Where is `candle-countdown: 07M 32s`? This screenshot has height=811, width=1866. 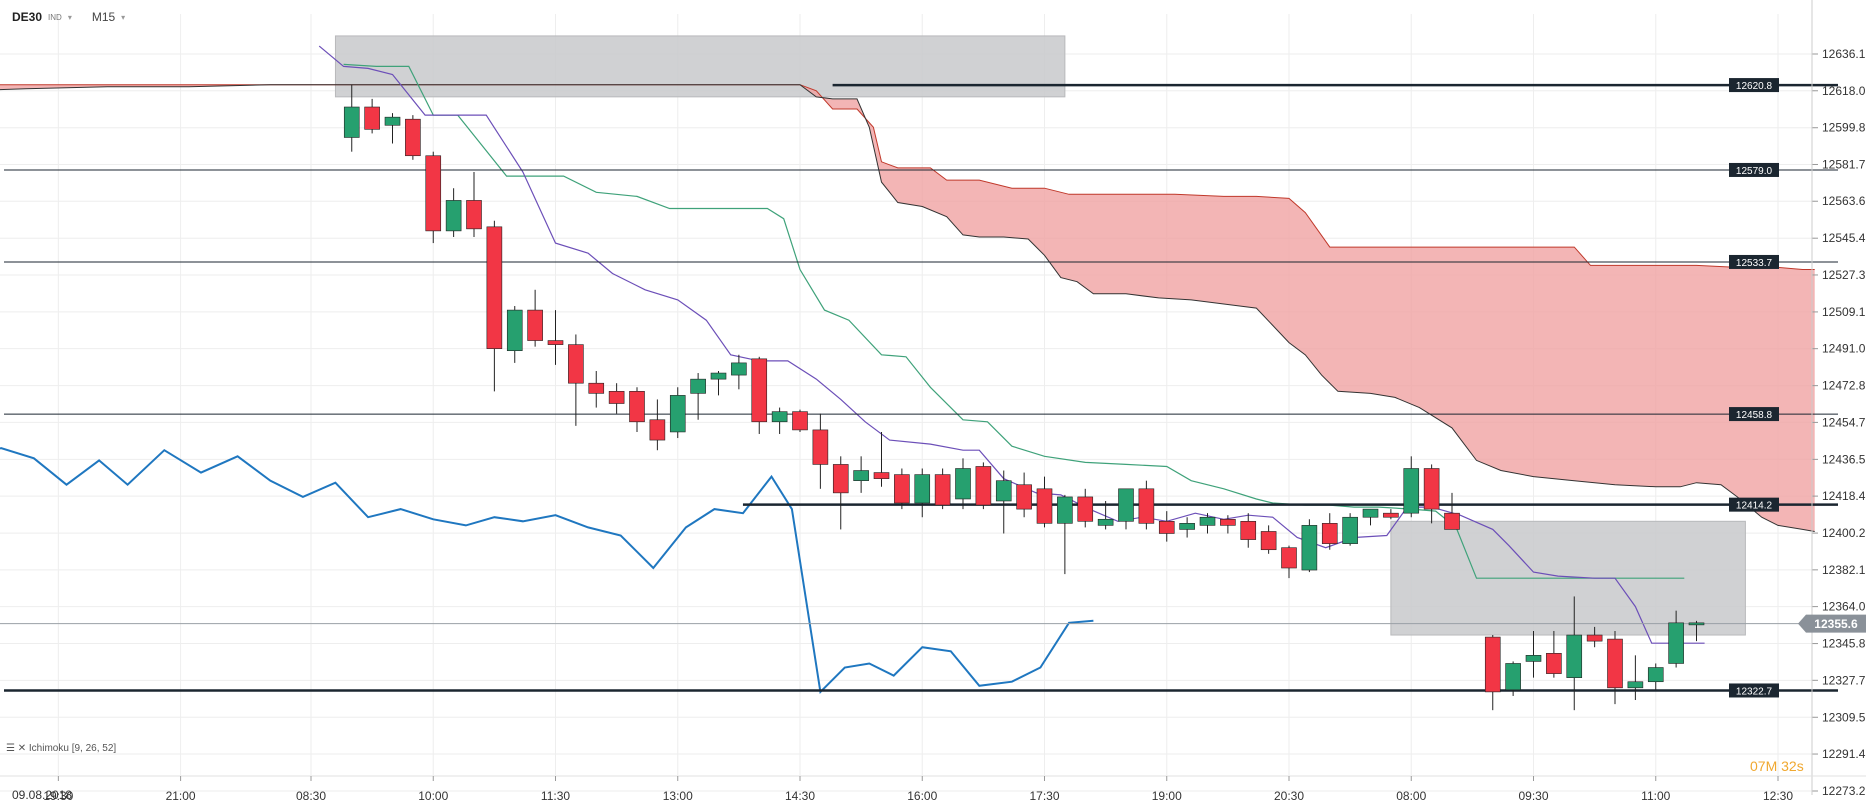 candle-countdown: 07M 32s is located at coordinates (1777, 766).